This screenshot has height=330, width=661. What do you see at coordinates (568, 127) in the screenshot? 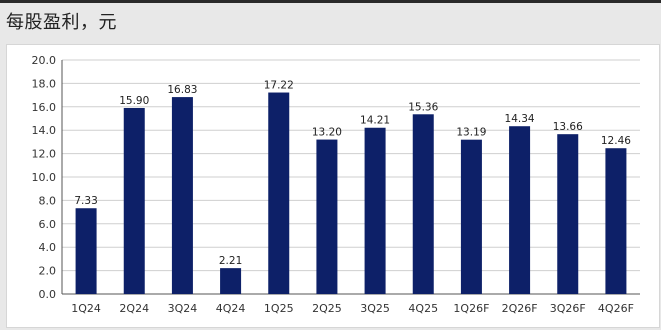
I see `data-label-3Q26F: 13.66` at bounding box center [568, 127].